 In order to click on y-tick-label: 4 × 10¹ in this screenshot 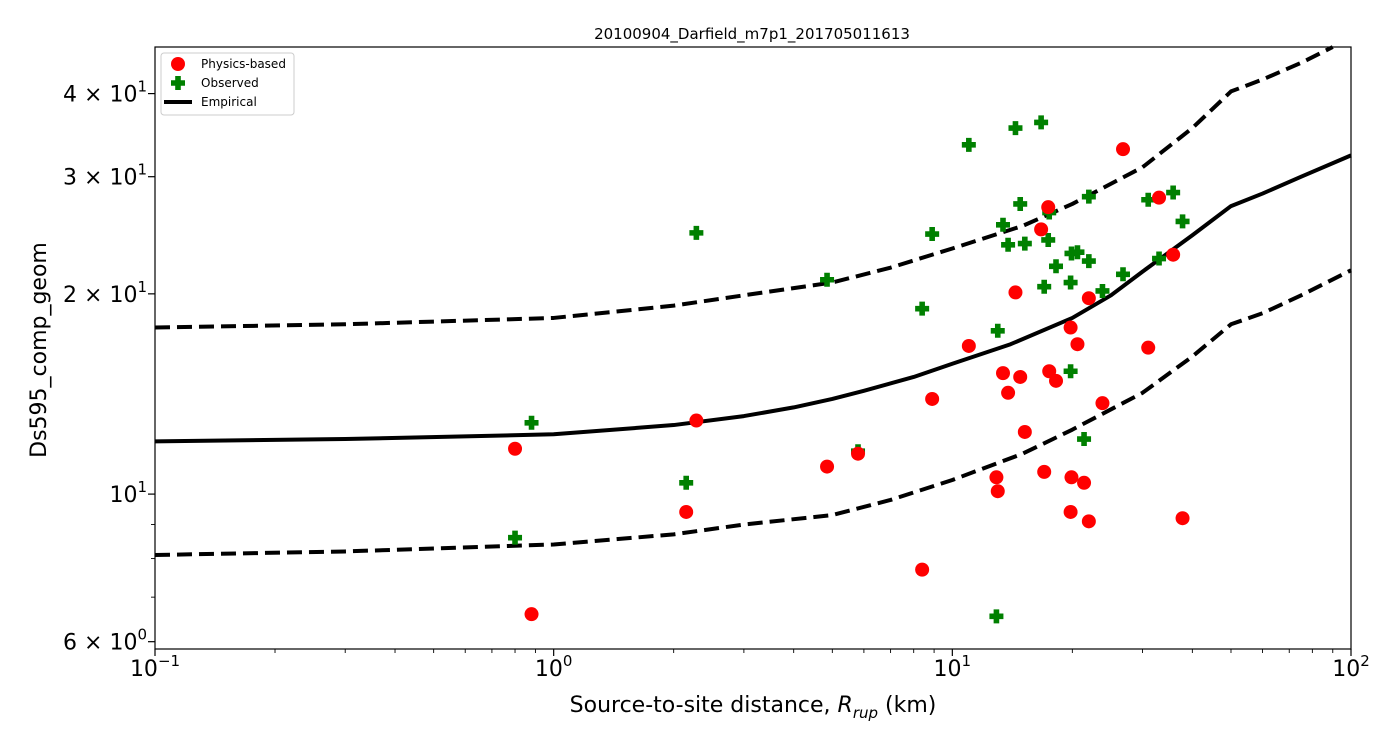, I will do `click(105, 93)`.